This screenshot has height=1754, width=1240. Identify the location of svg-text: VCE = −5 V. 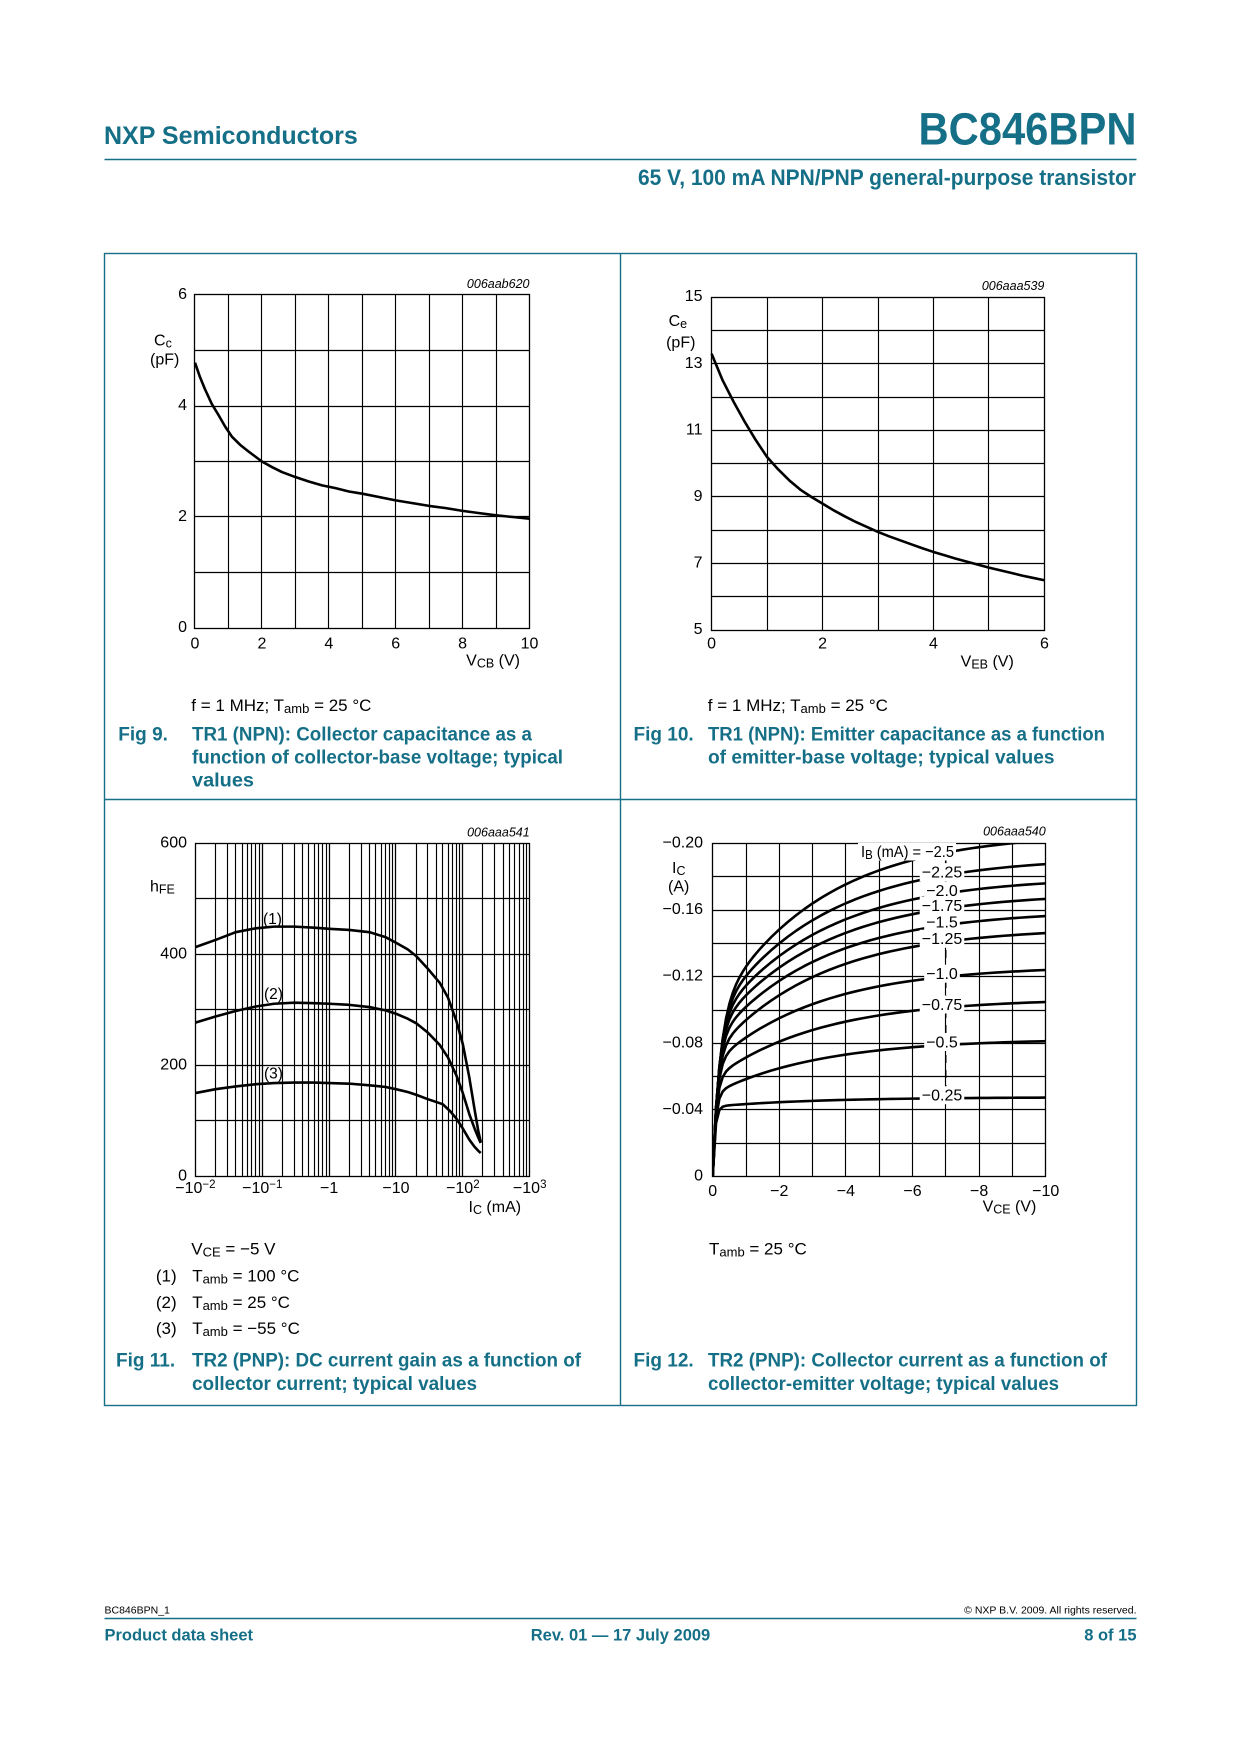
(233, 1249).